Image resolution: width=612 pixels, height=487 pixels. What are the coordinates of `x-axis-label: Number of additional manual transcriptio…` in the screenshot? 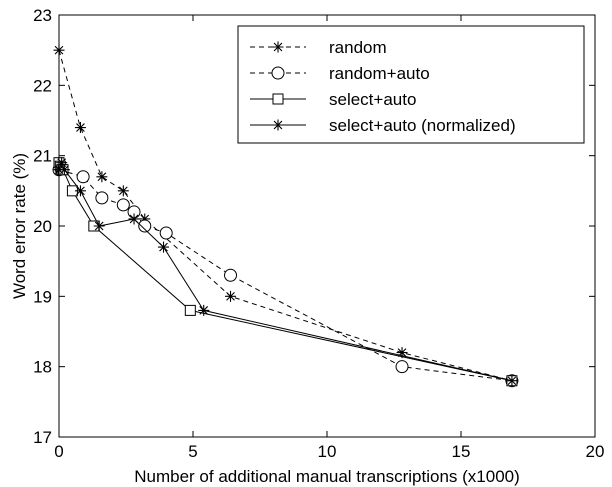 It's located at (327, 476).